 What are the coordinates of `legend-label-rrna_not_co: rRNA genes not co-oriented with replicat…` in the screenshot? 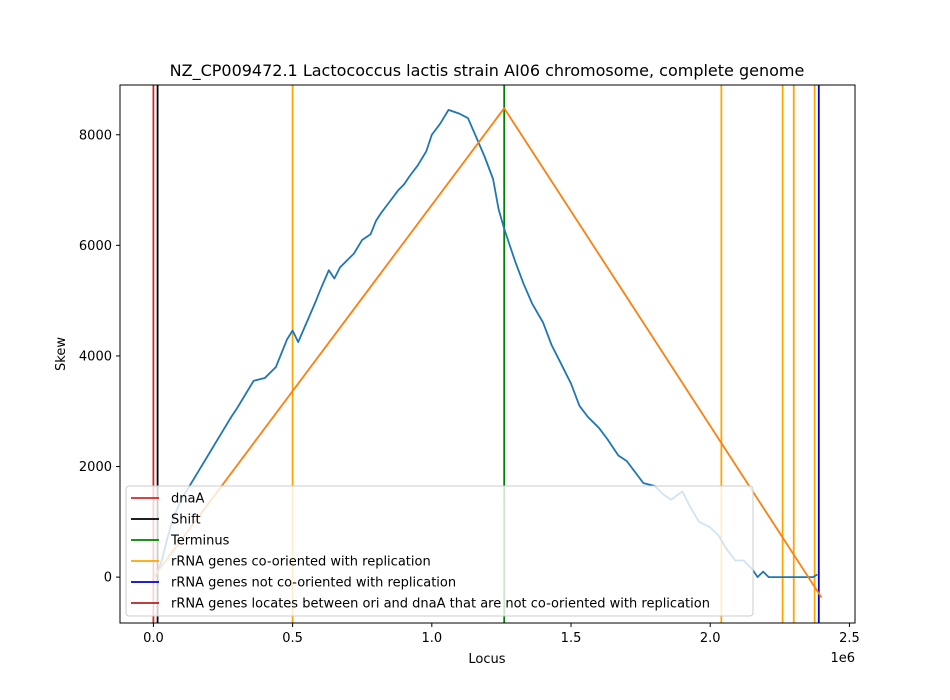 It's located at (313, 583).